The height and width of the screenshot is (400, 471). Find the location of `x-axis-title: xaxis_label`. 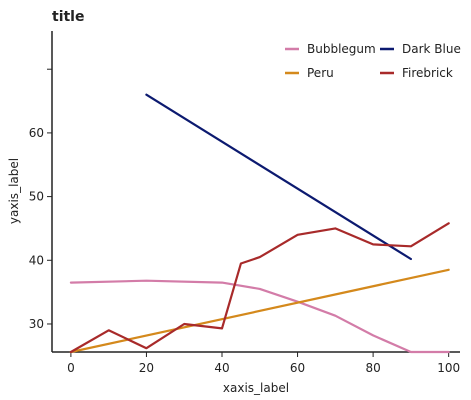

x-axis-title: xaxis_label is located at coordinates (256, 388).